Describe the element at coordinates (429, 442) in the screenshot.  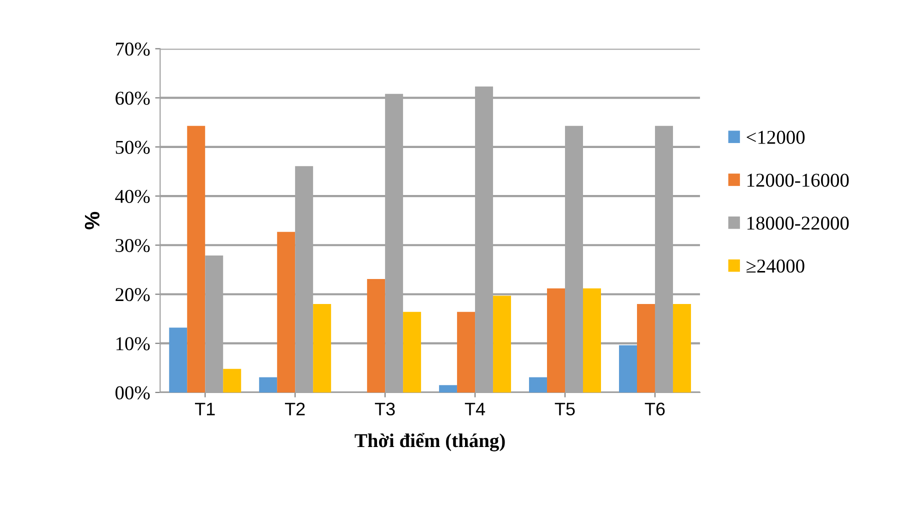
I see `x-axis-title: Thời điểm (tháng)` at that location.